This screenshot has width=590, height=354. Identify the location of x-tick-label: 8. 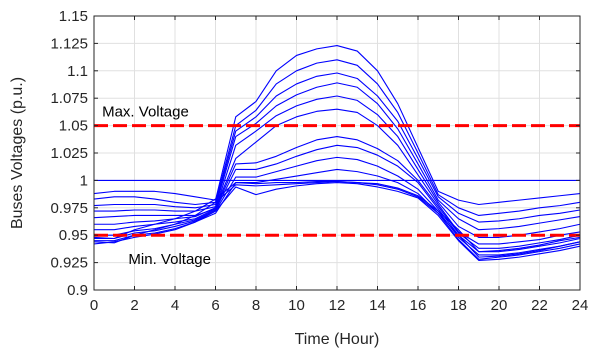
(256, 305).